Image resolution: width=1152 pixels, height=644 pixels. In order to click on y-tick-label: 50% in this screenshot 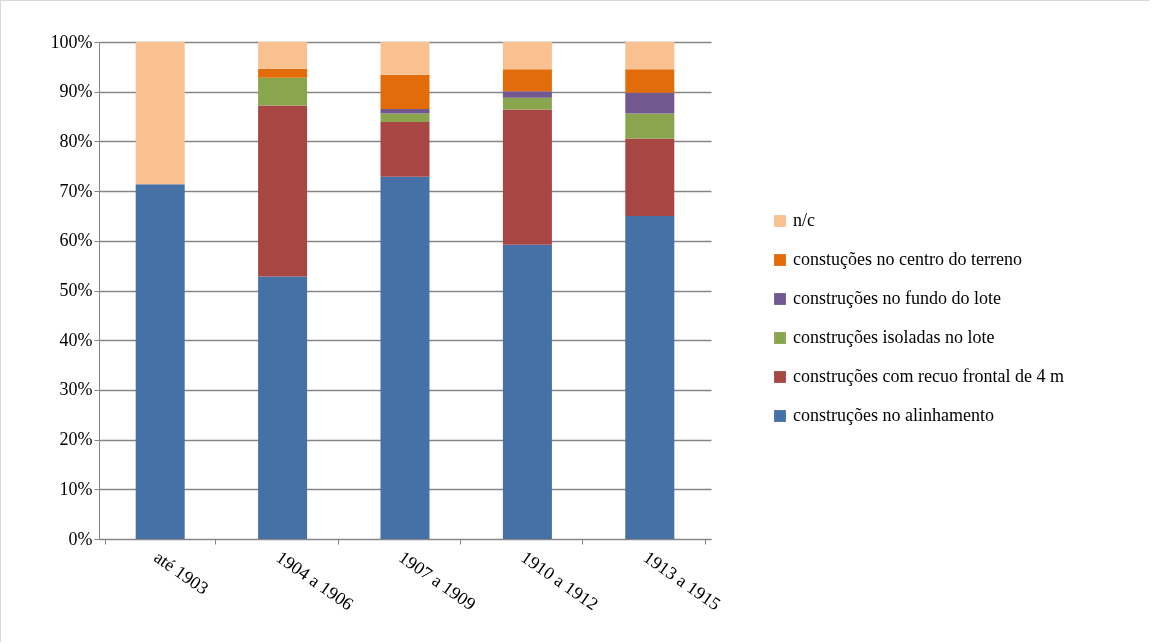, I will do `click(76, 290)`.